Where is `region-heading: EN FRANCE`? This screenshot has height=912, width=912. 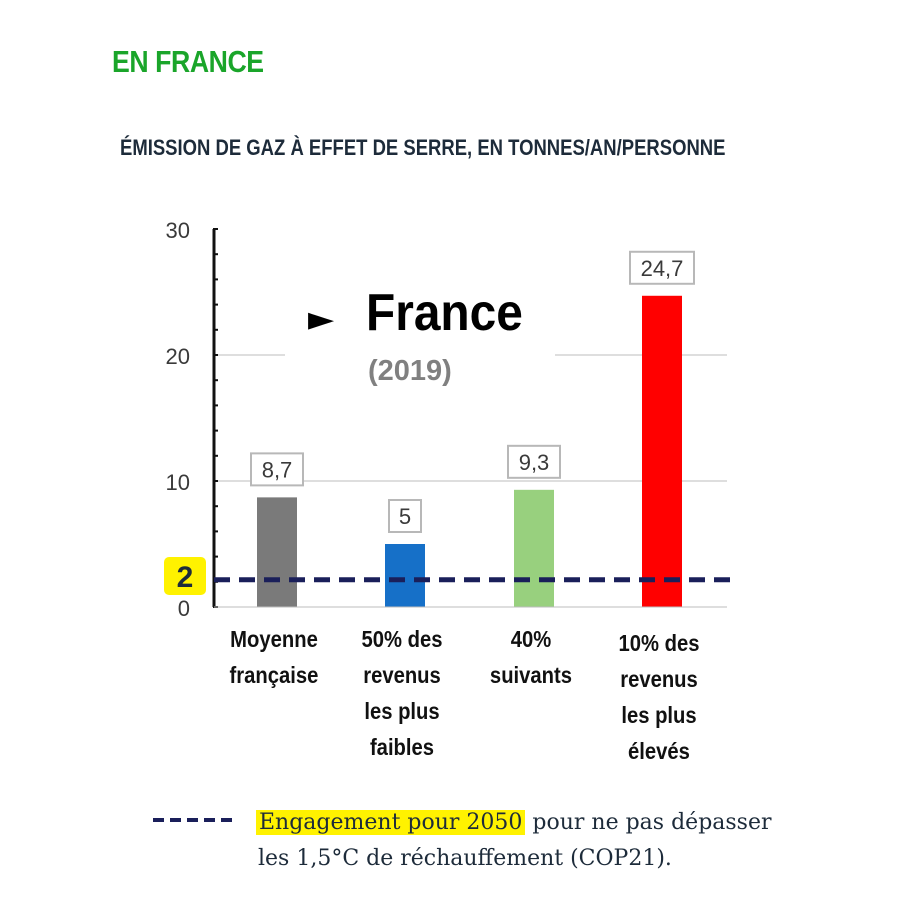 region-heading: EN FRANCE is located at coordinates (188, 61).